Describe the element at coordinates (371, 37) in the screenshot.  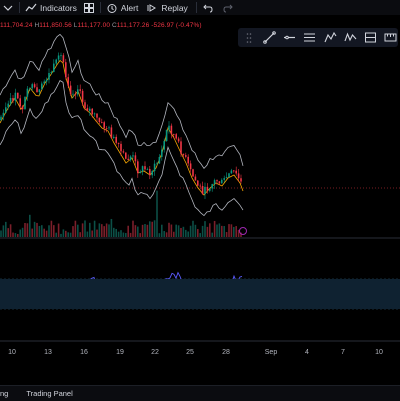
I see `long-position-icon` at that location.